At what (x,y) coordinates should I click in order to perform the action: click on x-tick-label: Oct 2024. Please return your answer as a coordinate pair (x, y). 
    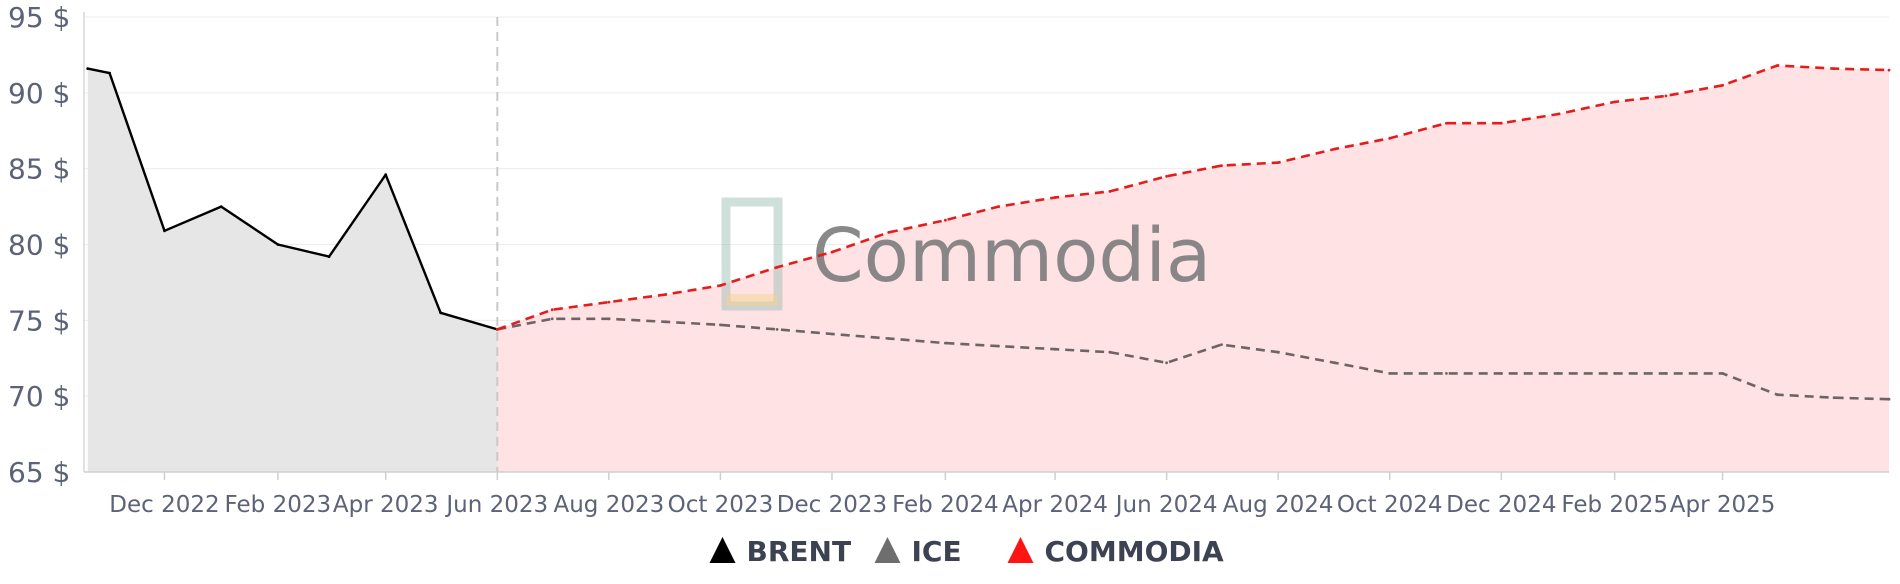
    Looking at the image, I should click on (1390, 505).